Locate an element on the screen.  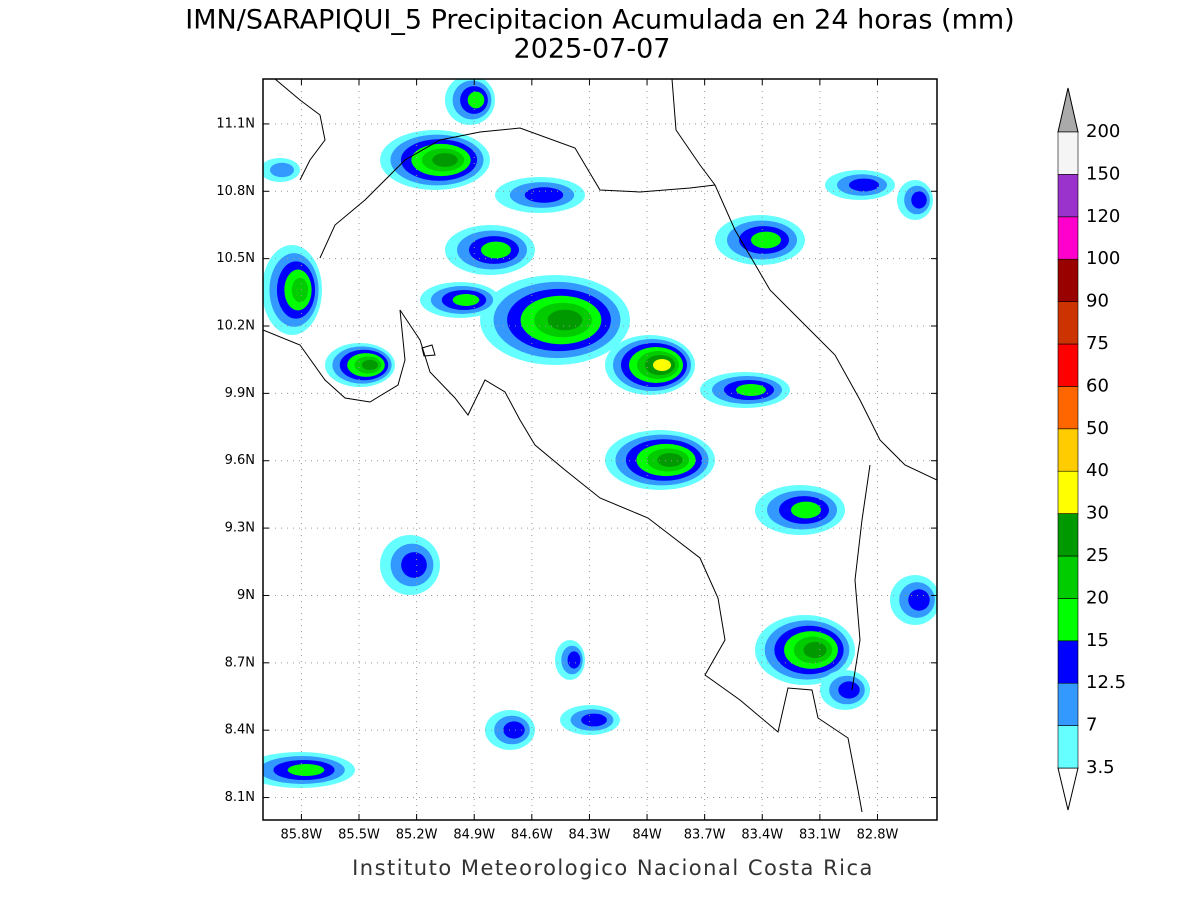
colorbar-label: 20 is located at coordinates (1097, 597).